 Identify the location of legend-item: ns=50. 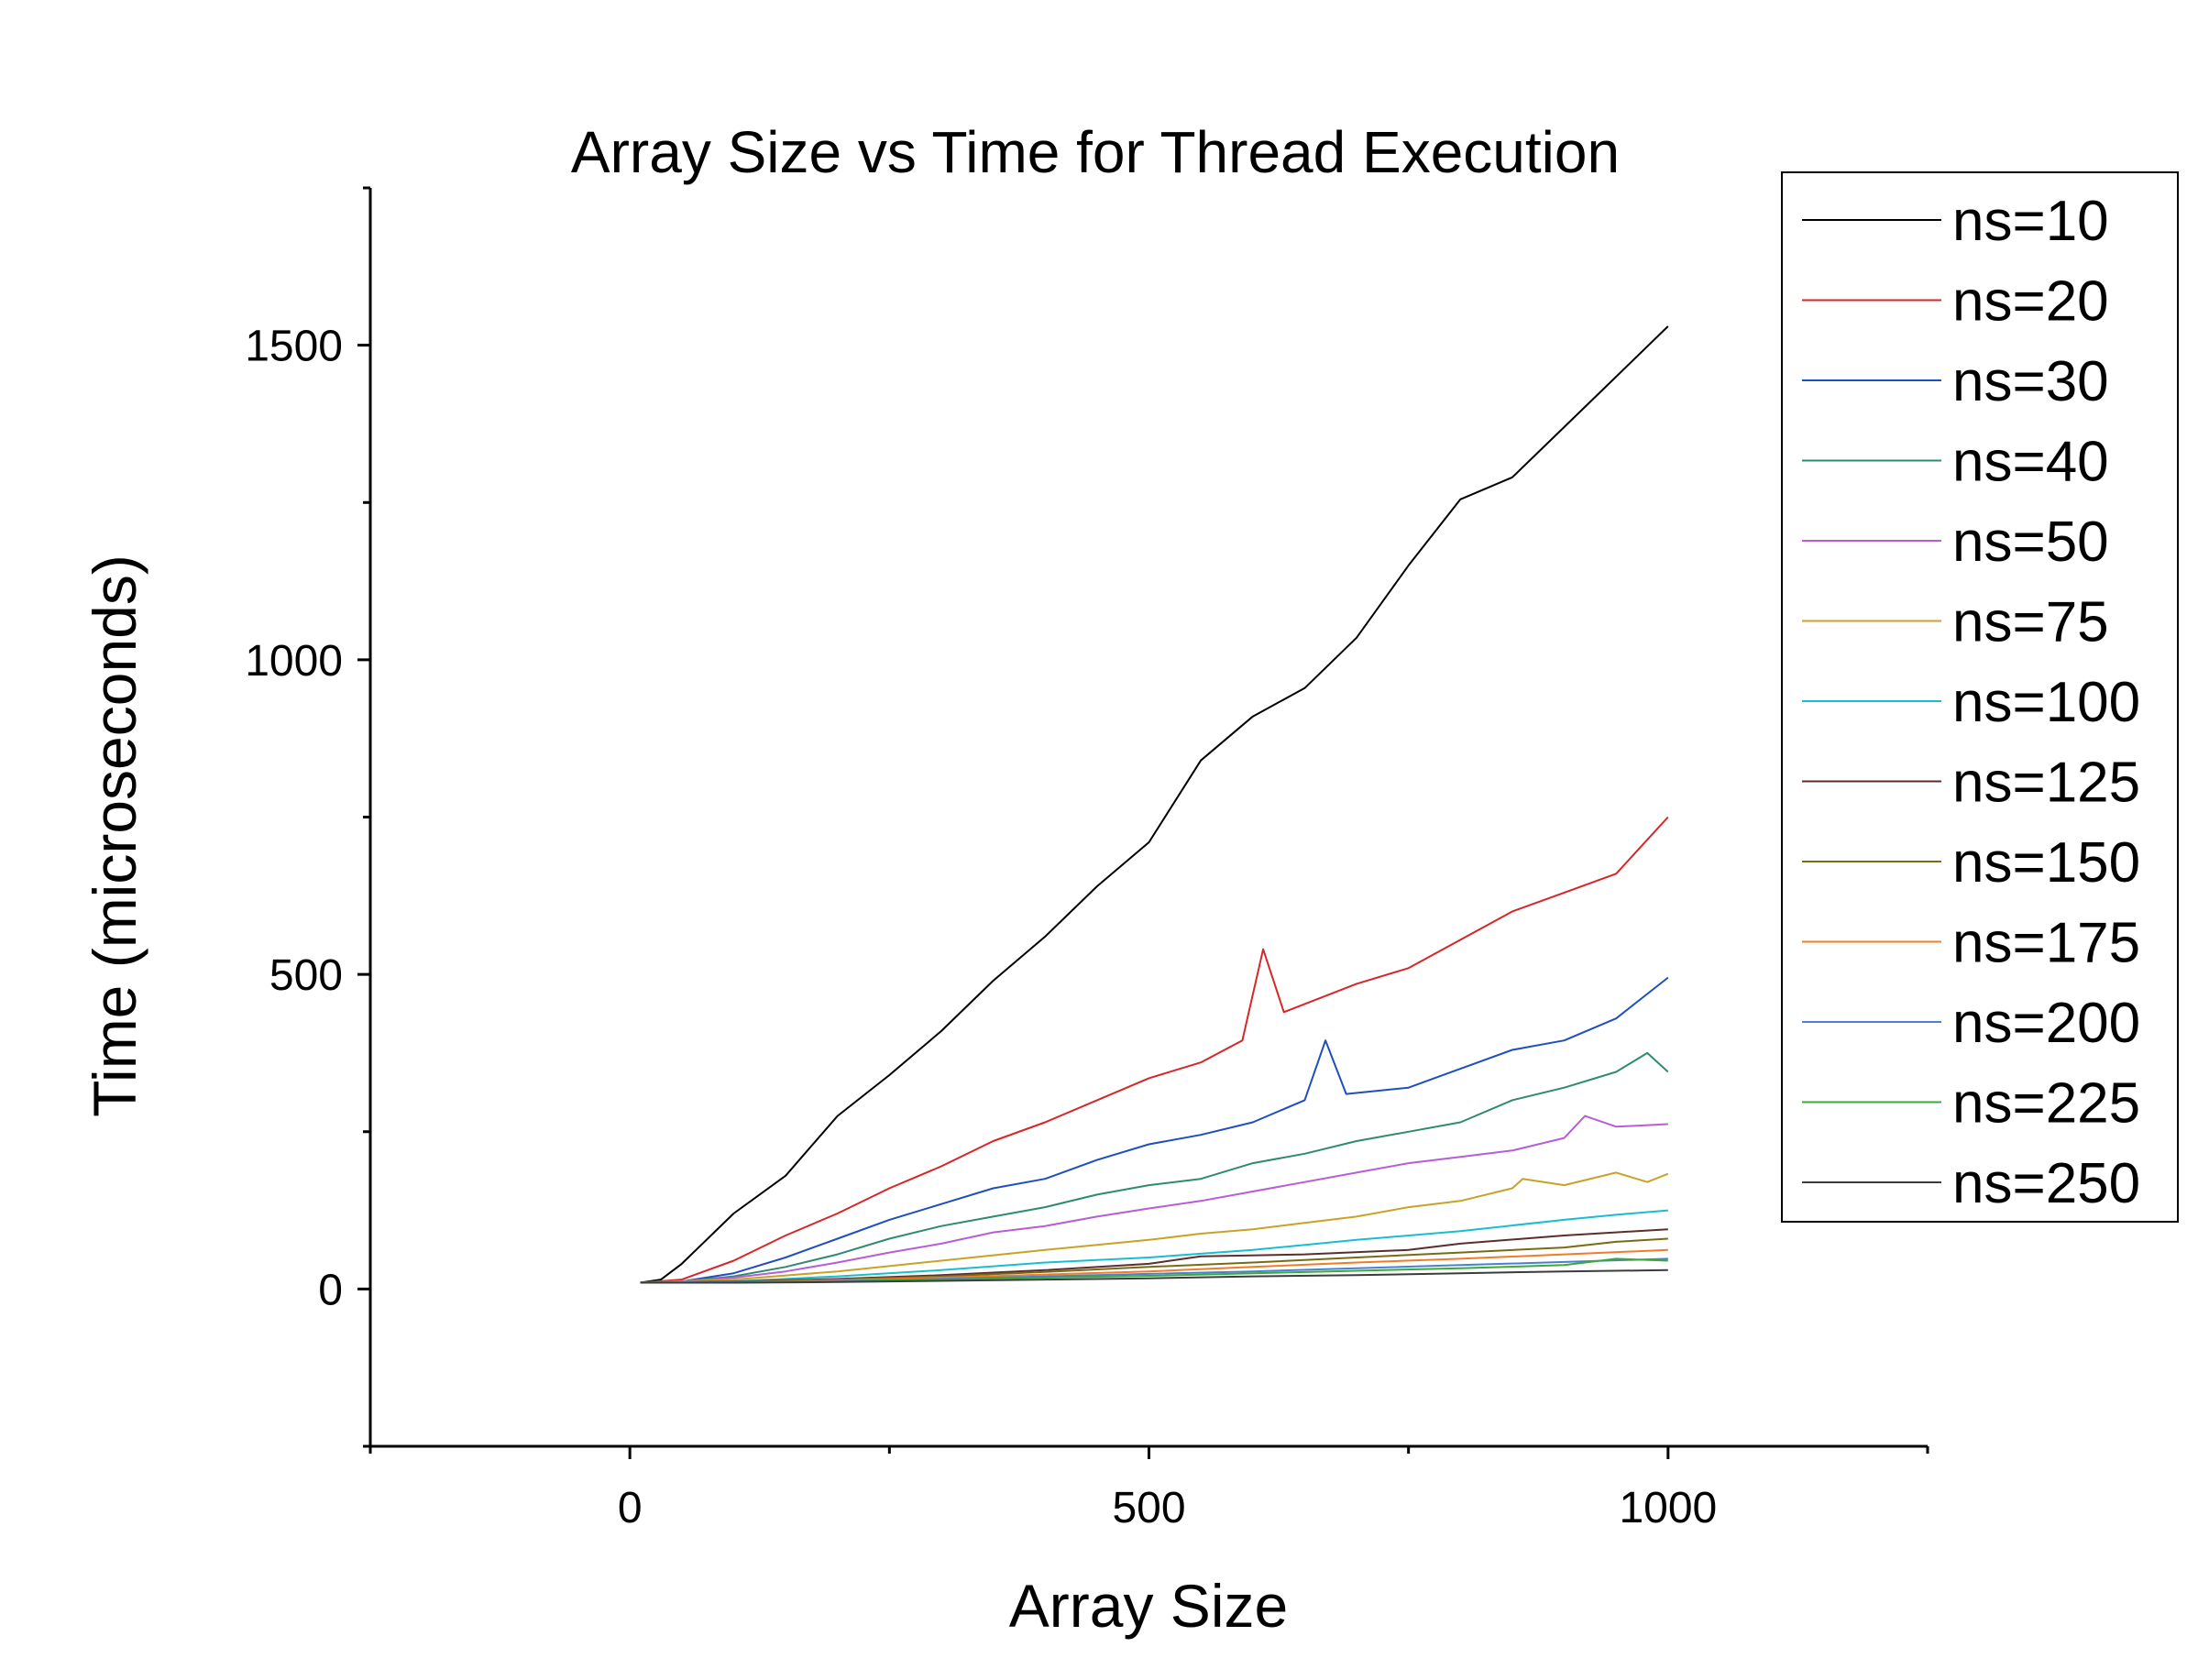
(1955, 542).